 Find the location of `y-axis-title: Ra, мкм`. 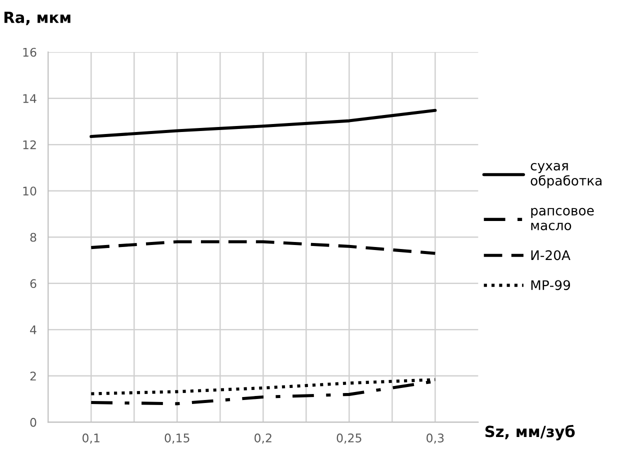

y-axis-title: Ra, мкм is located at coordinates (37, 19).